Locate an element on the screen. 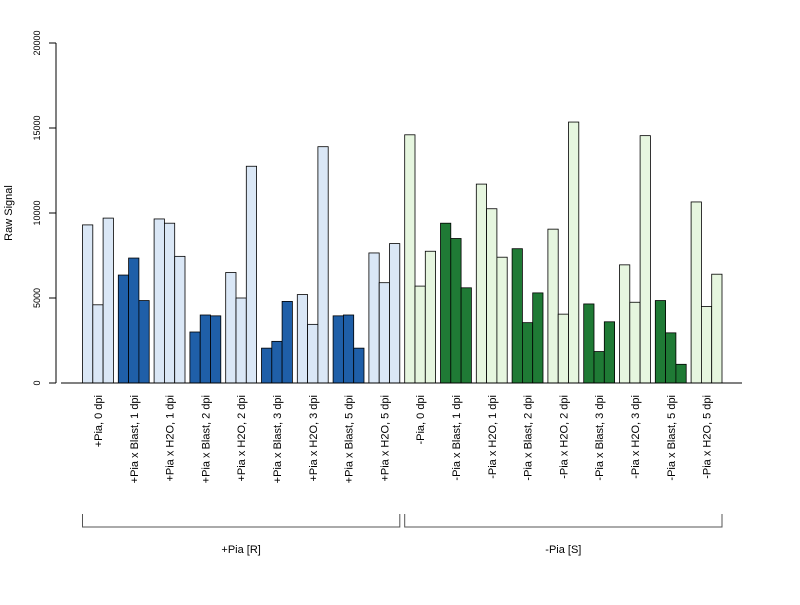 This screenshot has height=605, width=800. y-axis-title: Raw Signal is located at coordinates (9, 213).